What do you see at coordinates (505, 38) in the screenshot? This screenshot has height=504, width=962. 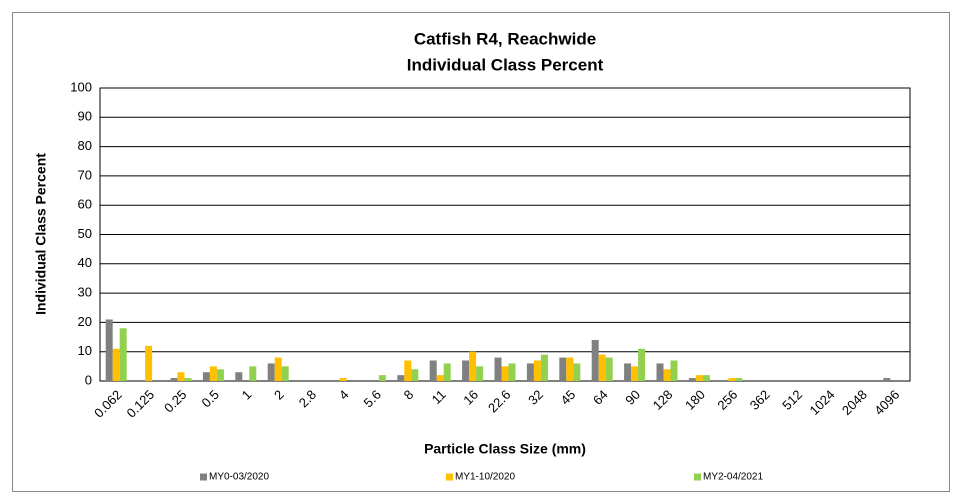 I see `chart-title: Catfish R4, Reachwide` at bounding box center [505, 38].